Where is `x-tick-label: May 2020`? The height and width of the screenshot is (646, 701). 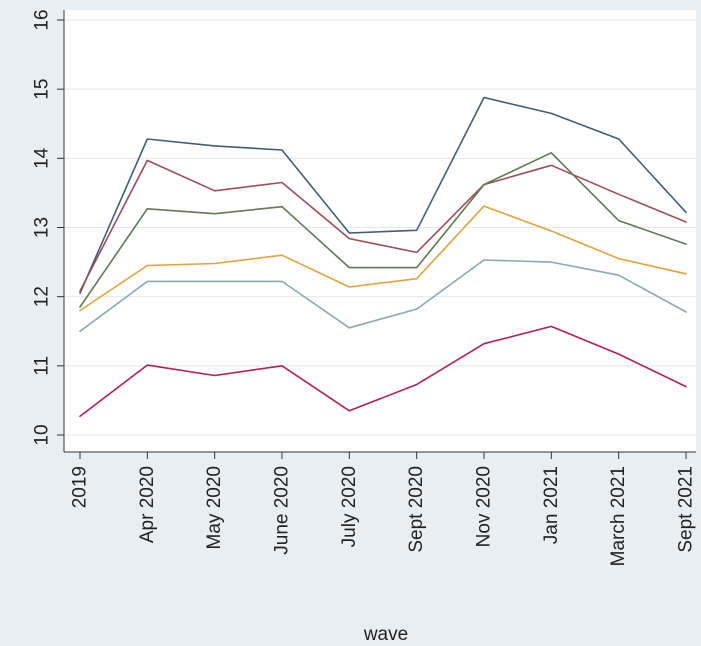
x-tick-label: May 2020 is located at coordinates (214, 507).